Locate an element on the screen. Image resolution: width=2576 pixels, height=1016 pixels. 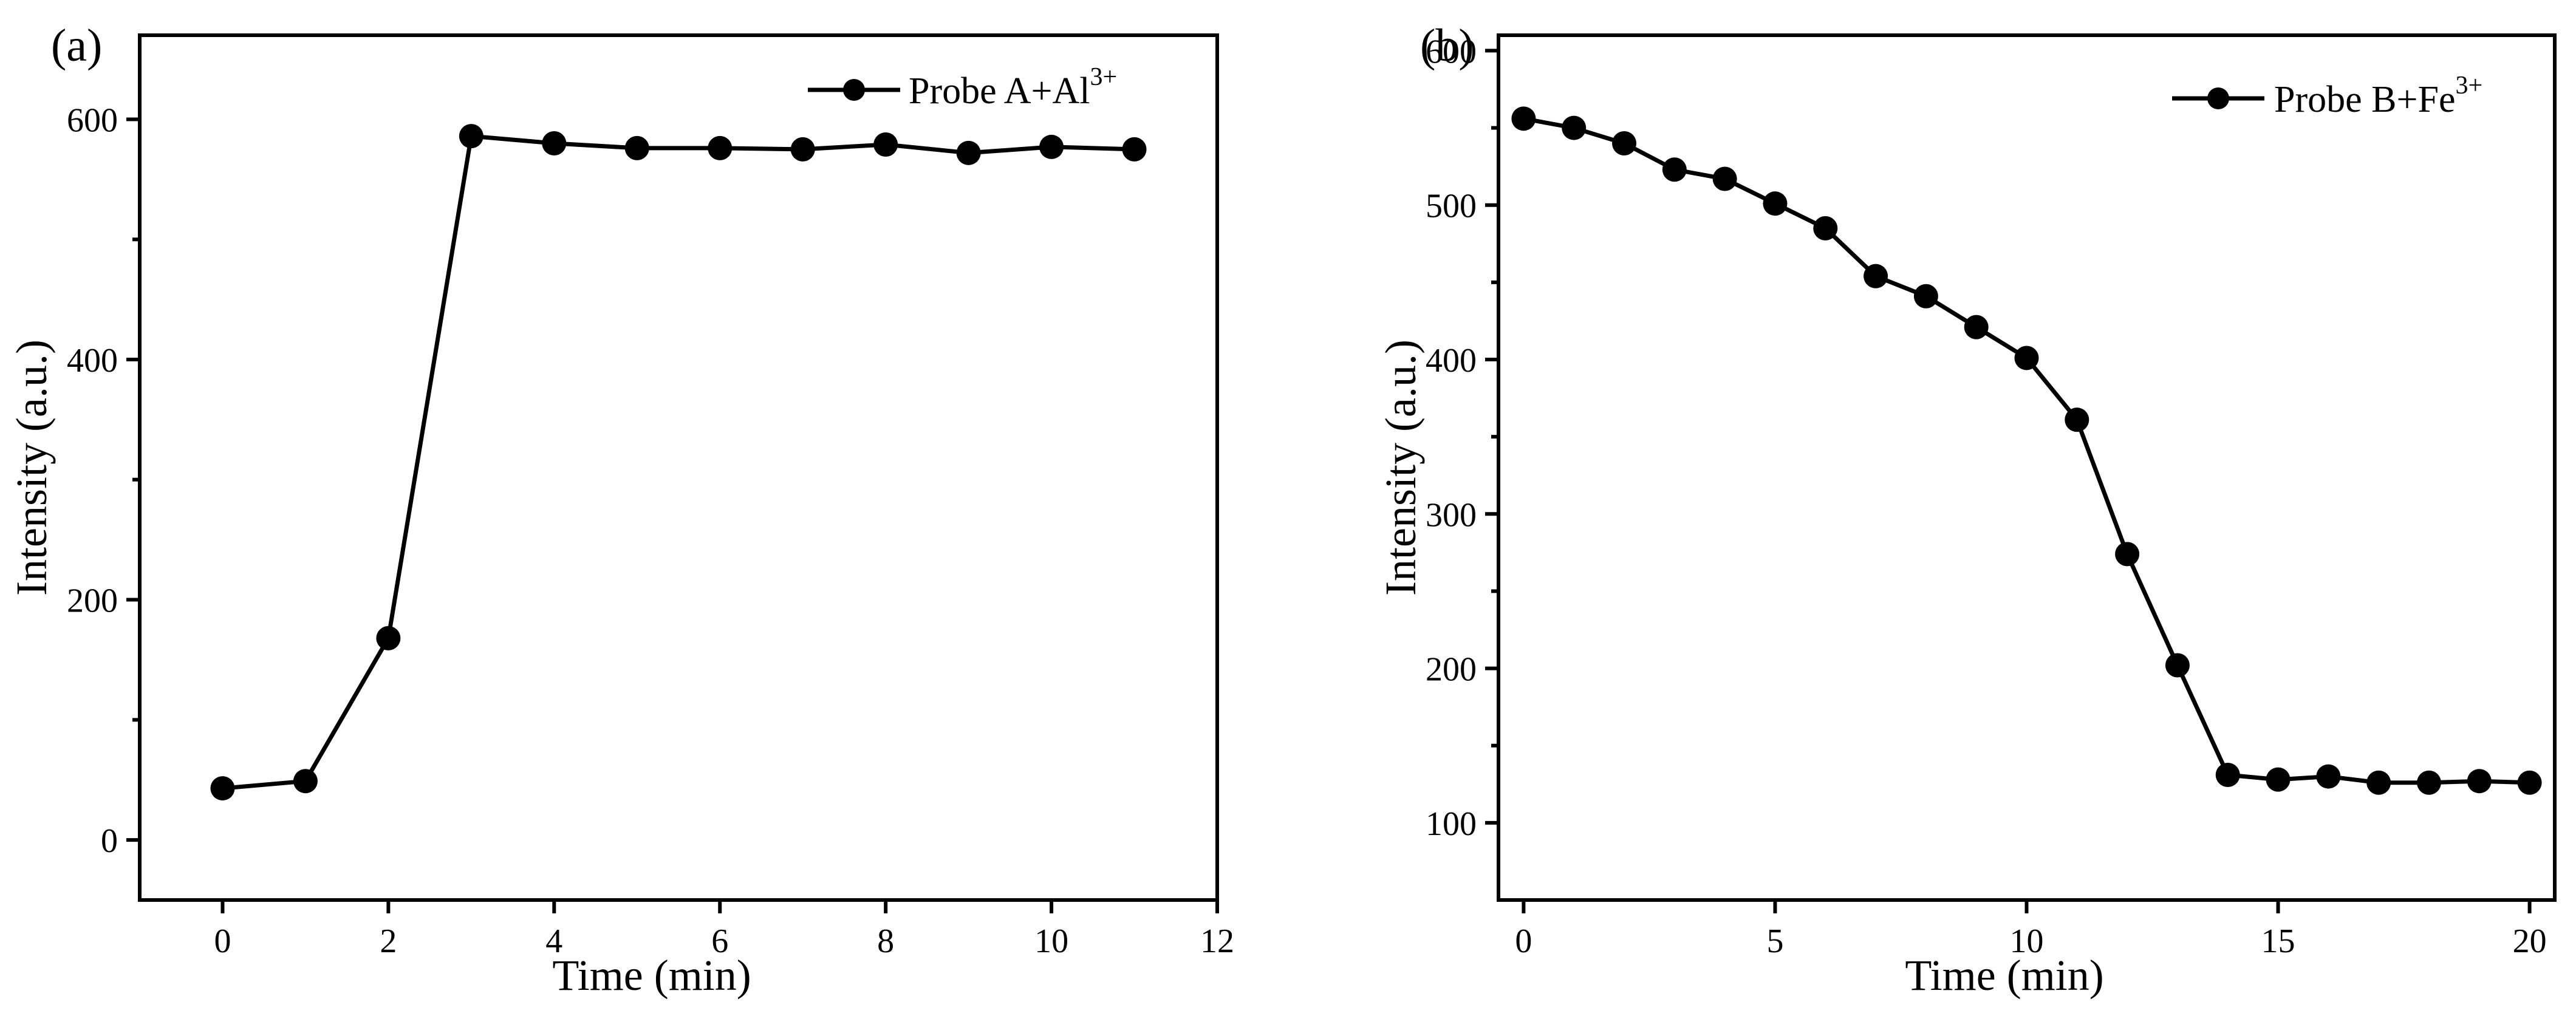
x-tick-label-a-0: 0 is located at coordinates (222, 941).